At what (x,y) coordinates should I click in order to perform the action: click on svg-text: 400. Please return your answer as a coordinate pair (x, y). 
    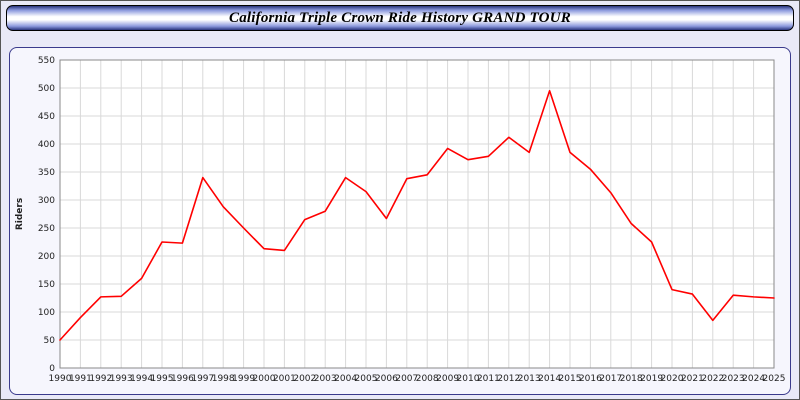
    Looking at the image, I should click on (46, 145).